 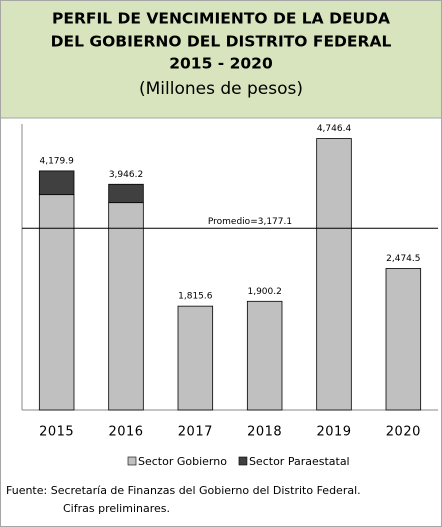 What do you see at coordinates (221, 89) in the screenshot?
I see `chart-subtitle: (Millones de pesos)` at bounding box center [221, 89].